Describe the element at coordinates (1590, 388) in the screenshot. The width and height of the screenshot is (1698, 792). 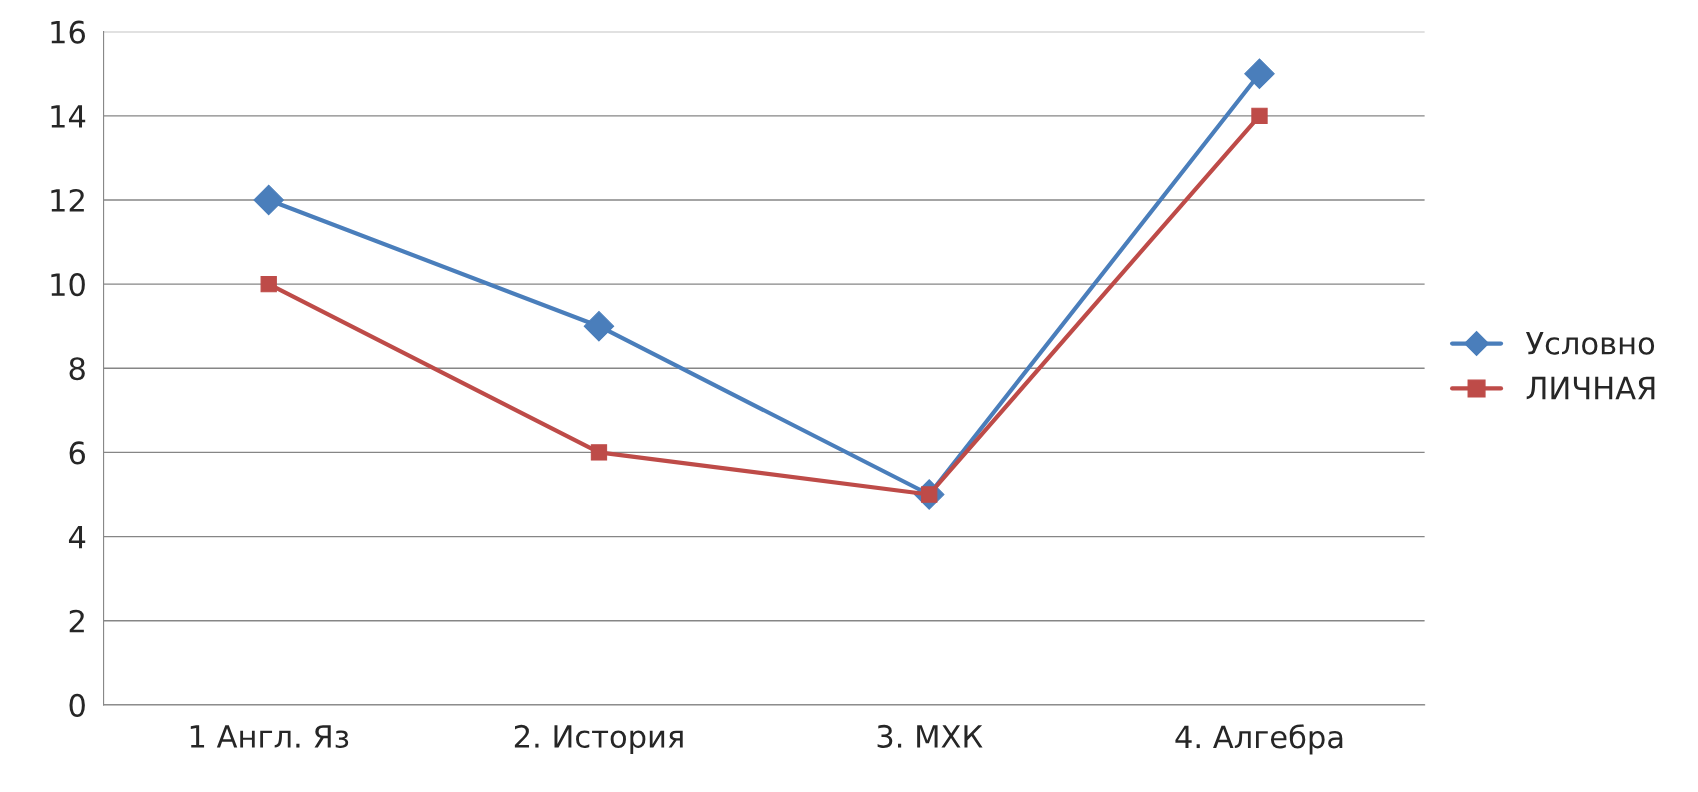
I see `legend-label: ЛИЧНАЯ` at that location.